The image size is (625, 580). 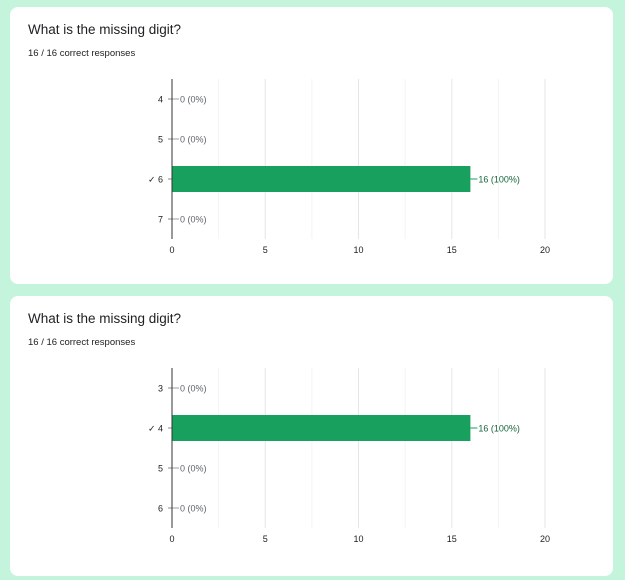 What do you see at coordinates (160, 389) in the screenshot?
I see `category-label: 3` at bounding box center [160, 389].